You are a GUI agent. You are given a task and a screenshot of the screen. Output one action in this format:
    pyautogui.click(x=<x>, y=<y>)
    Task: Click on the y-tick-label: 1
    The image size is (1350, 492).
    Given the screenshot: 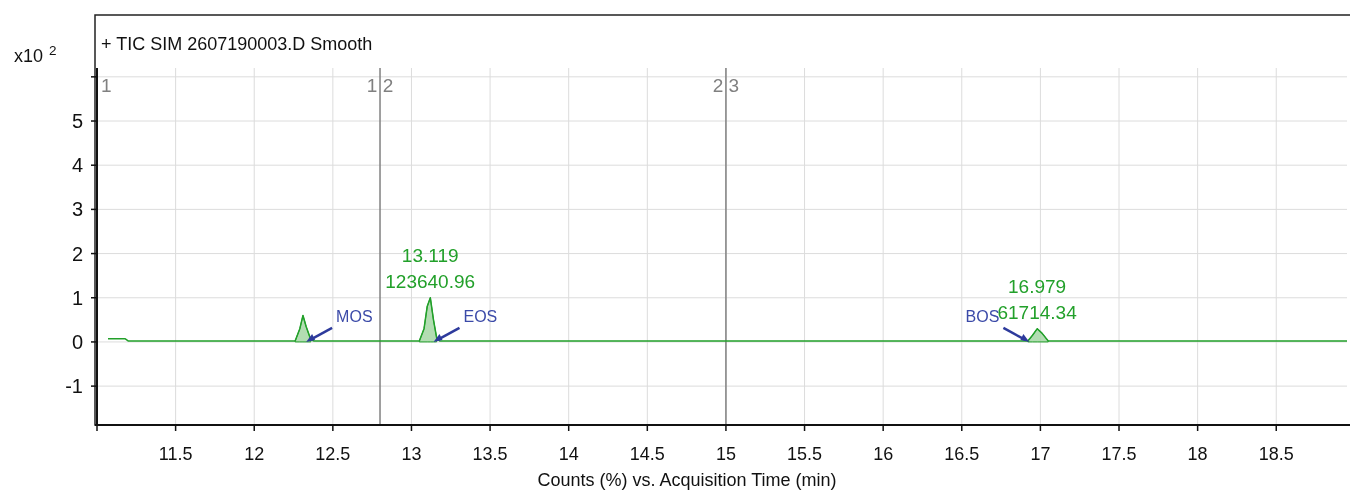 What is the action you would take?
    pyautogui.click(x=77, y=297)
    